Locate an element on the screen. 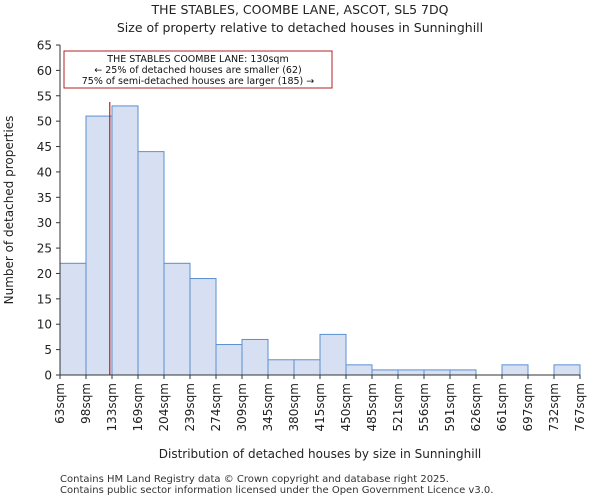 The image size is (600, 500). x-tick-label: 345sqm is located at coordinates (268, 407).